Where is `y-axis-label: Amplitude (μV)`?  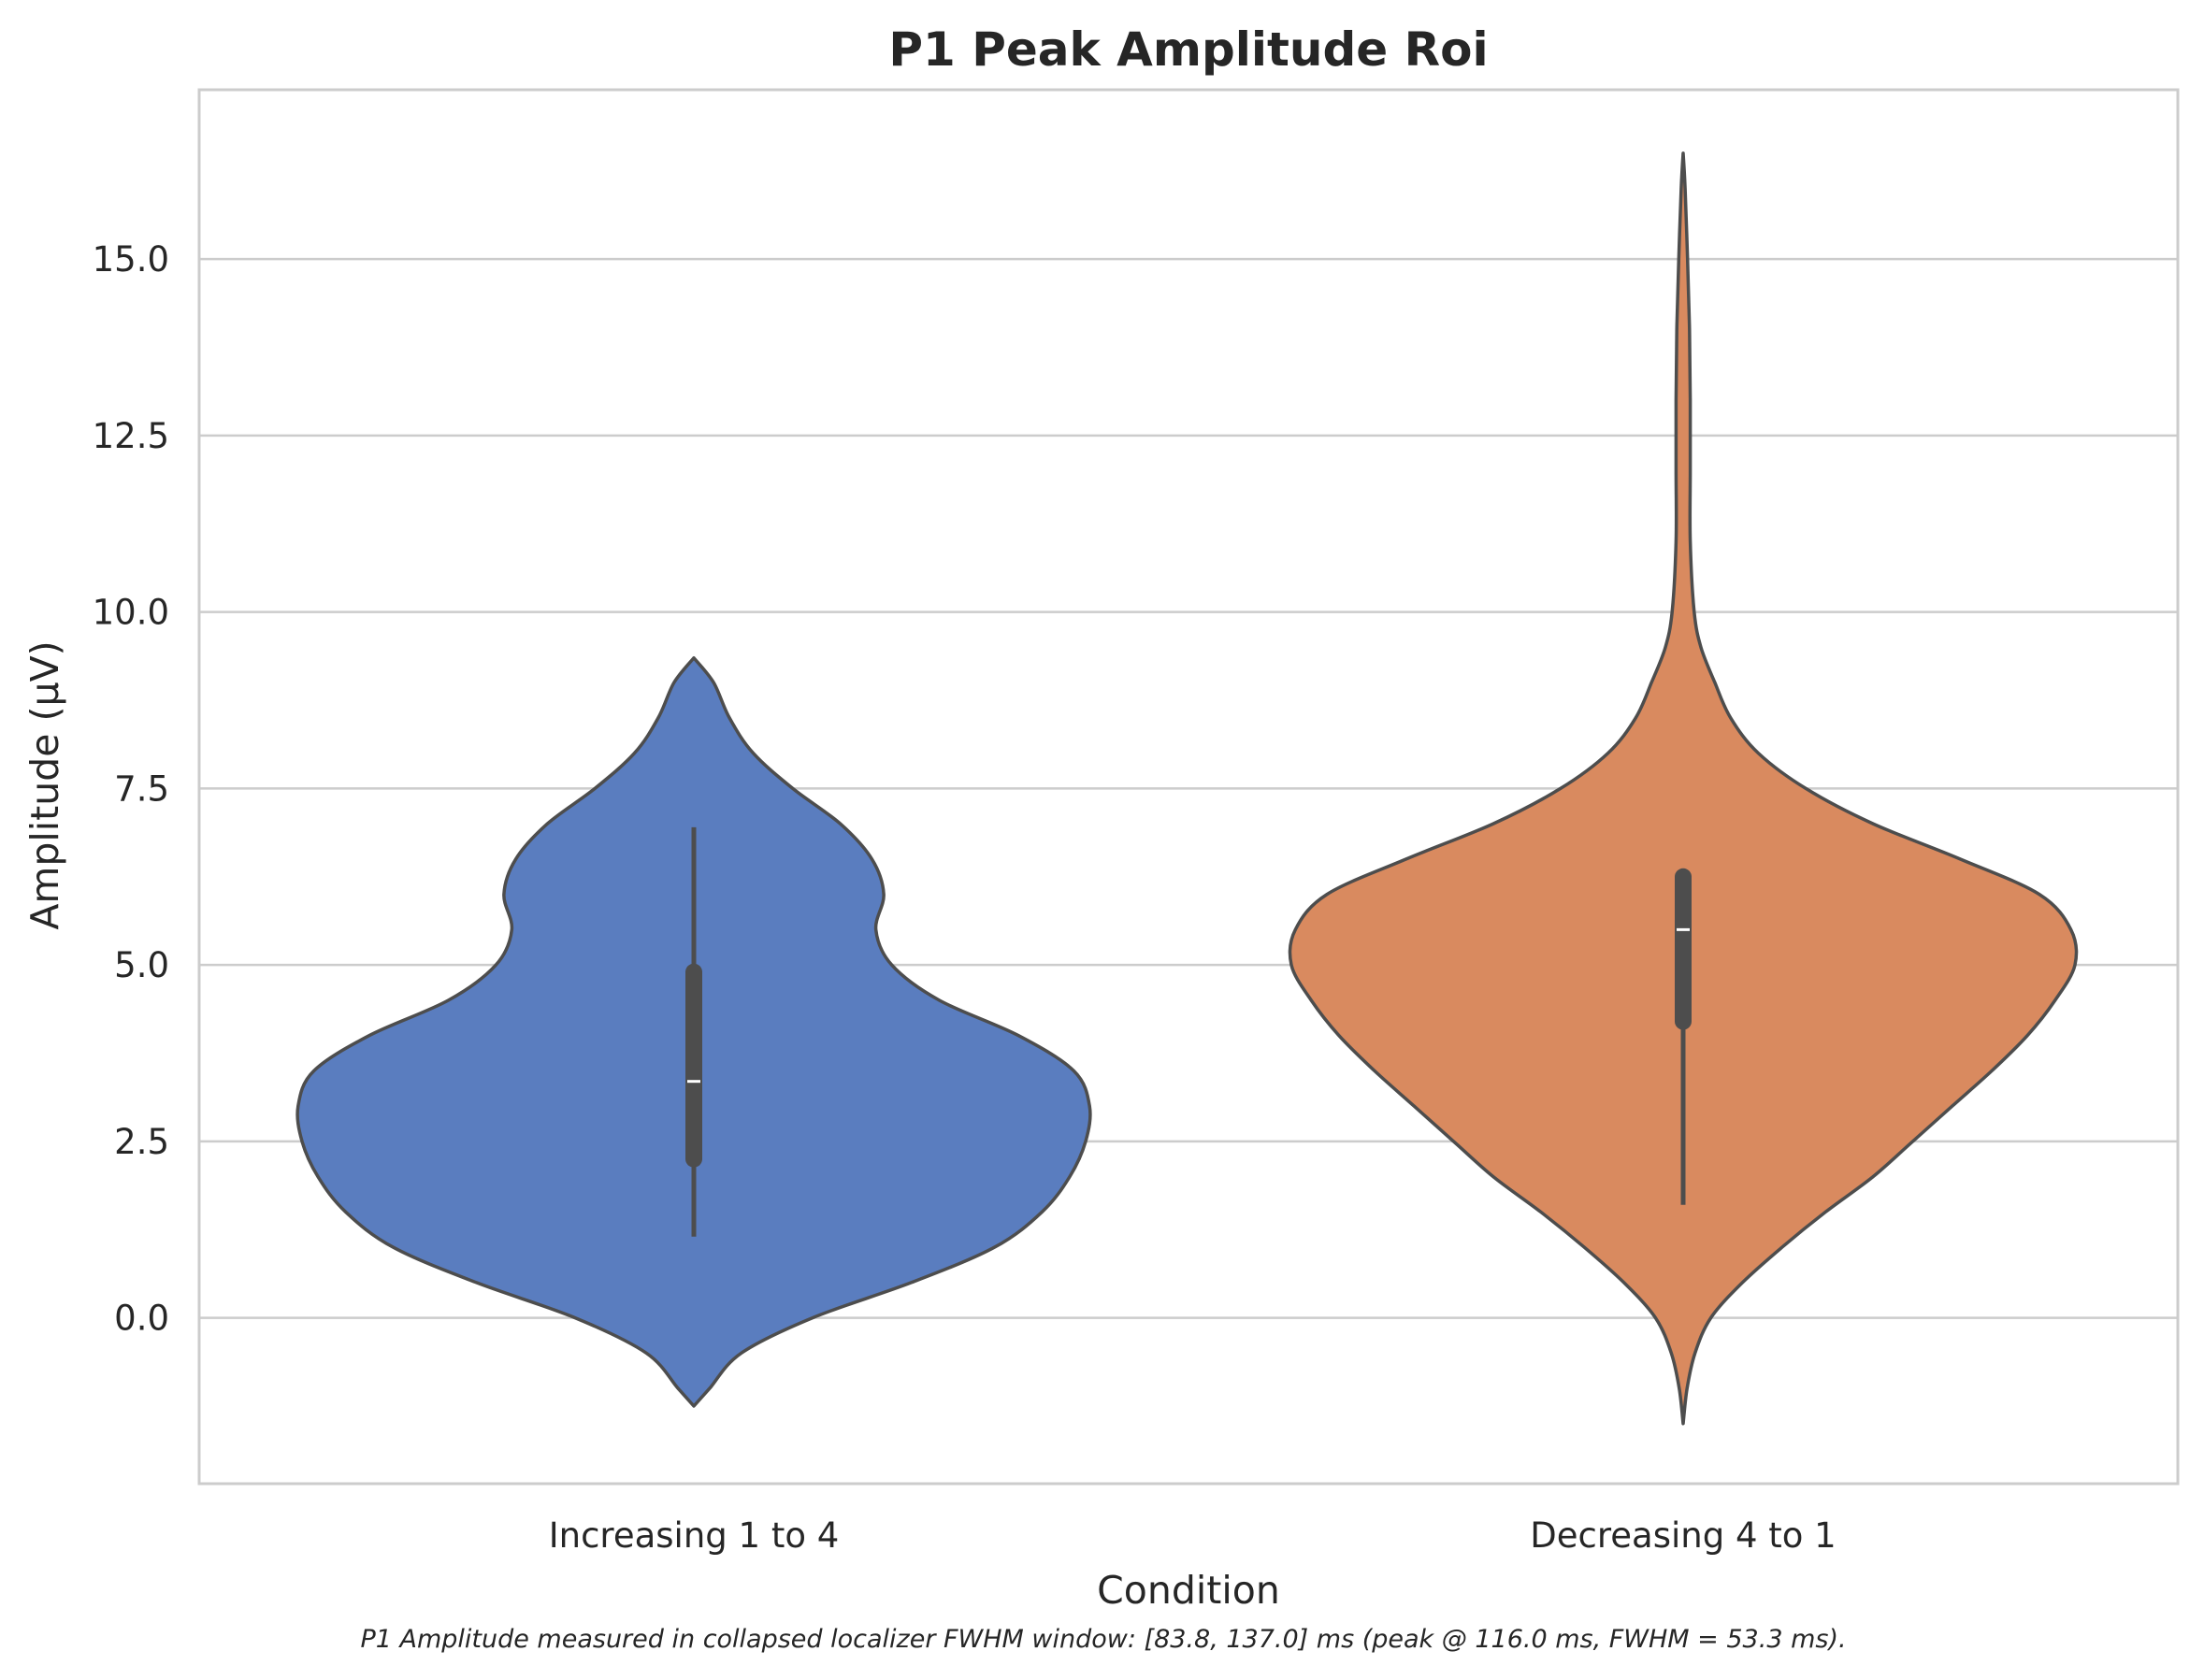 y-axis-label: Amplitude (μV) is located at coordinates (44, 784).